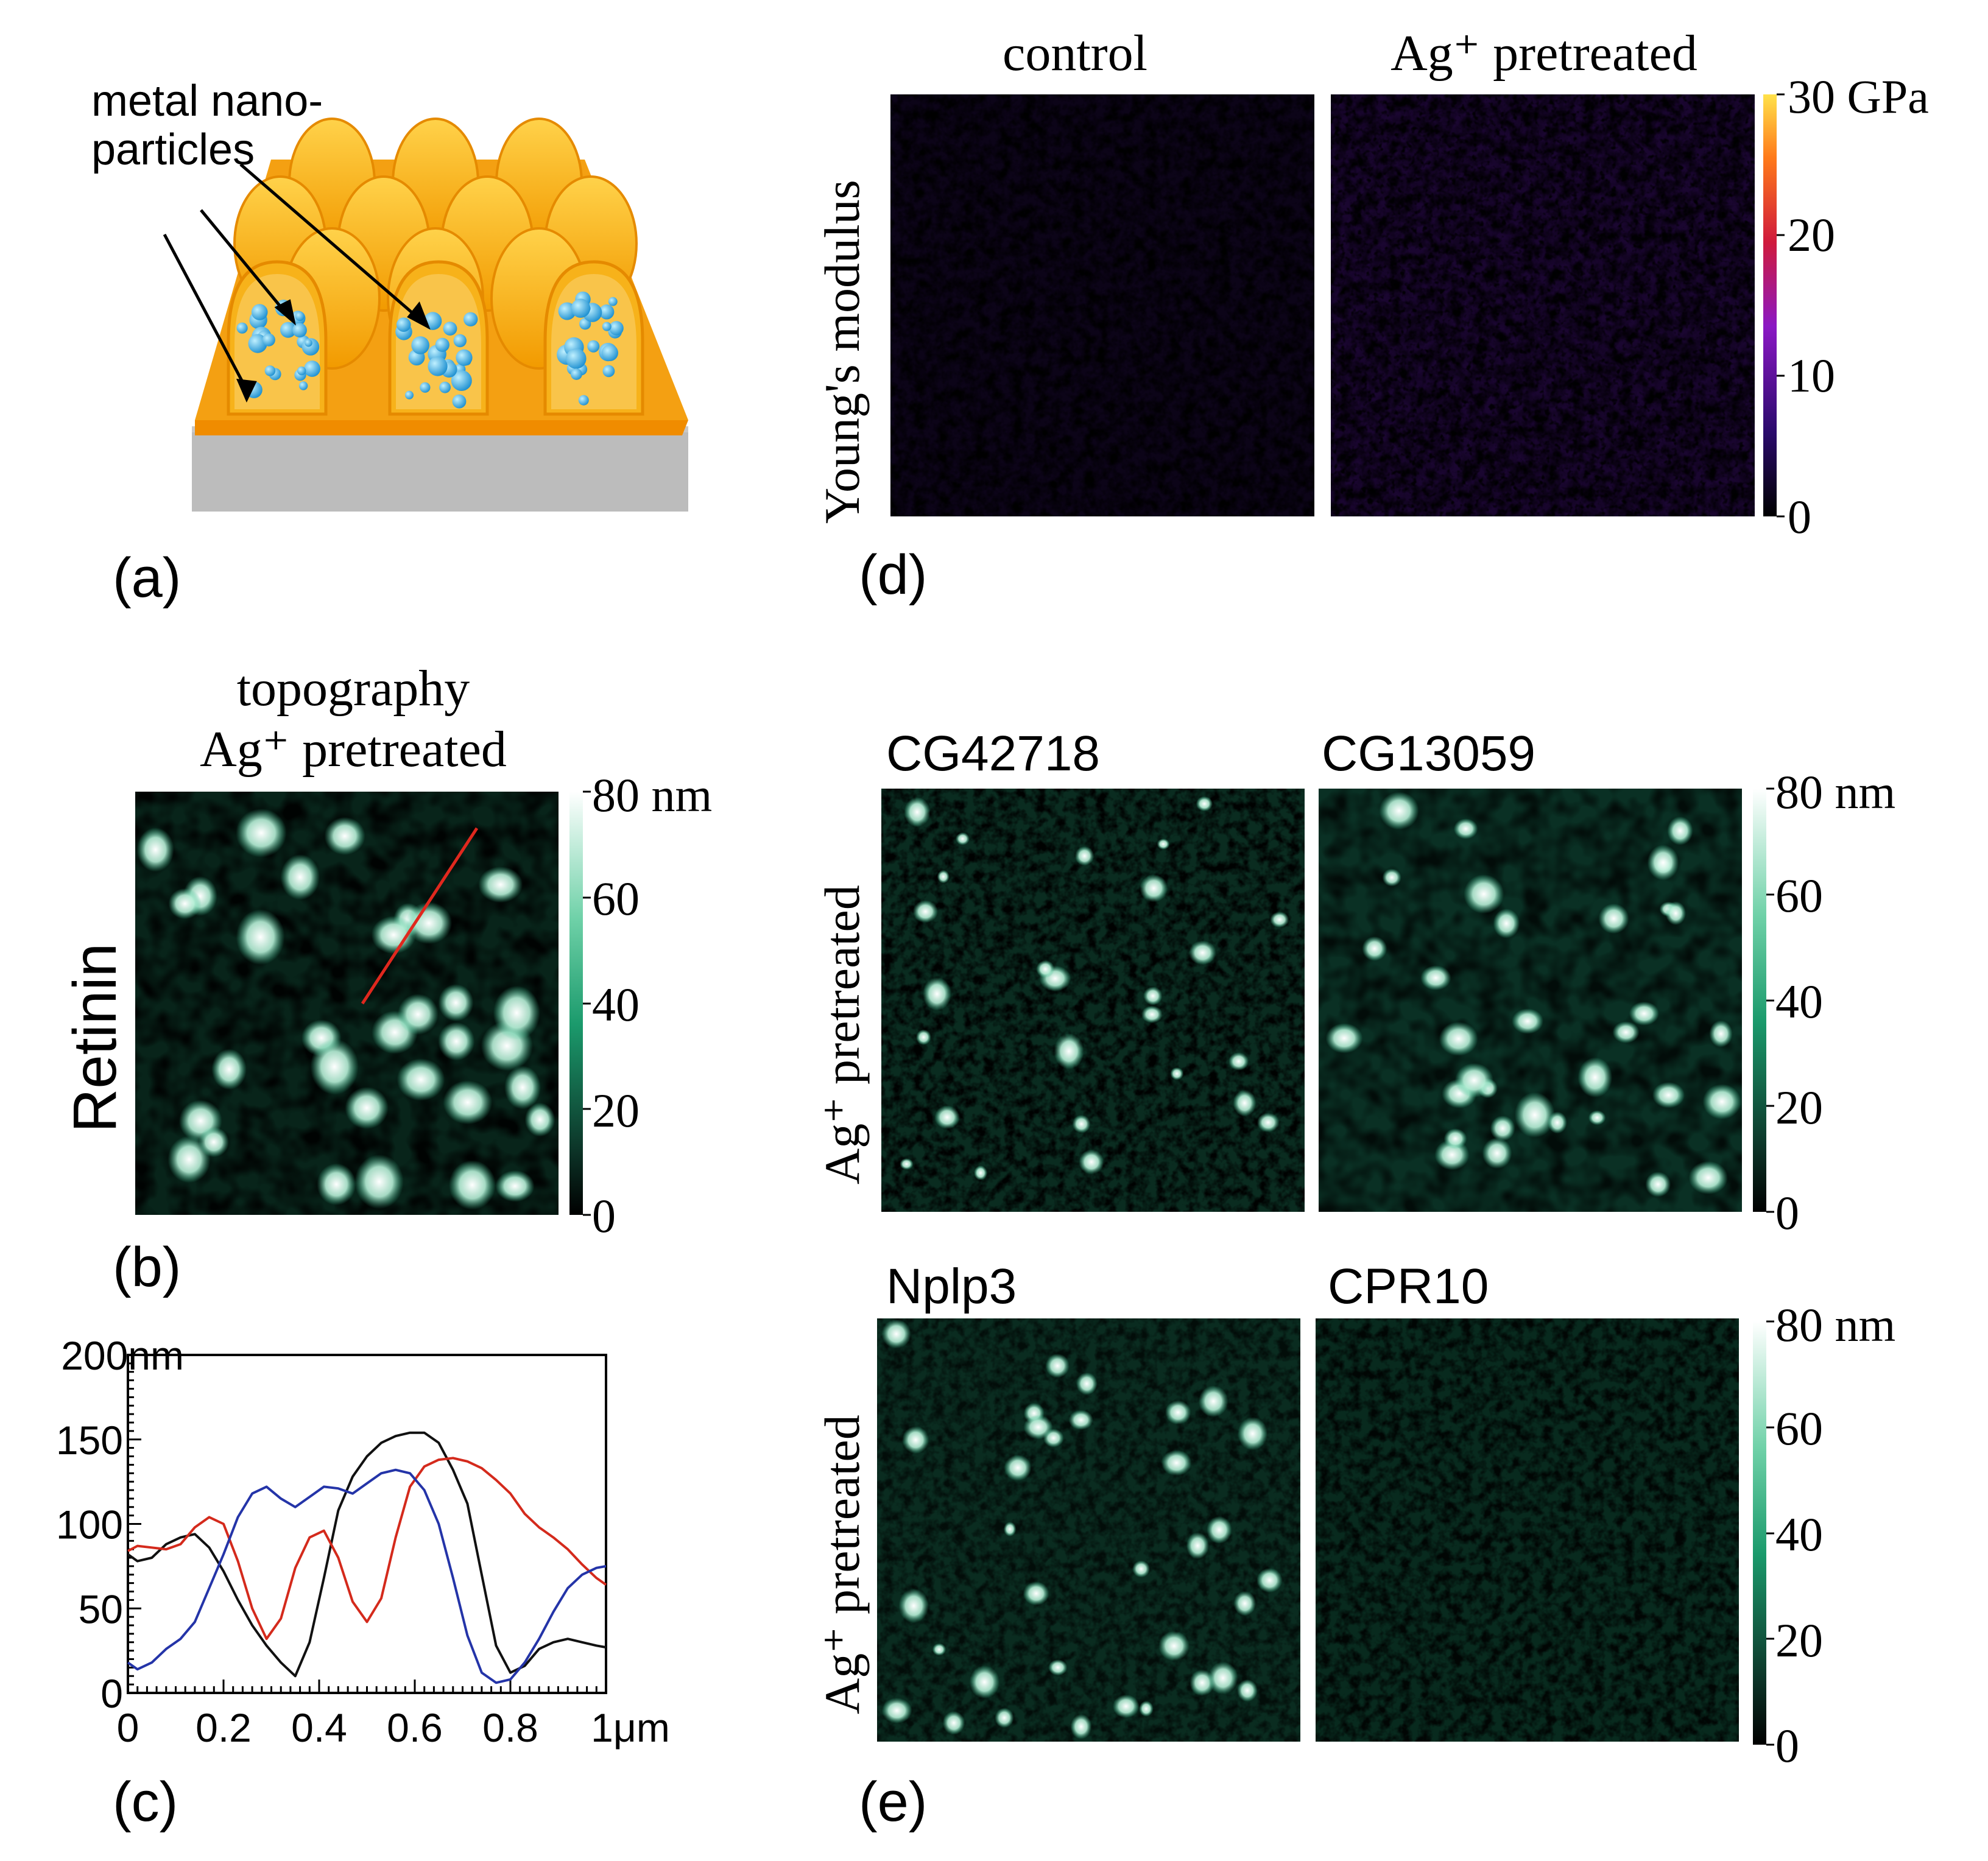  What do you see at coordinates (367, 1549) in the screenshot?
I see `series-line-red` at bounding box center [367, 1549].